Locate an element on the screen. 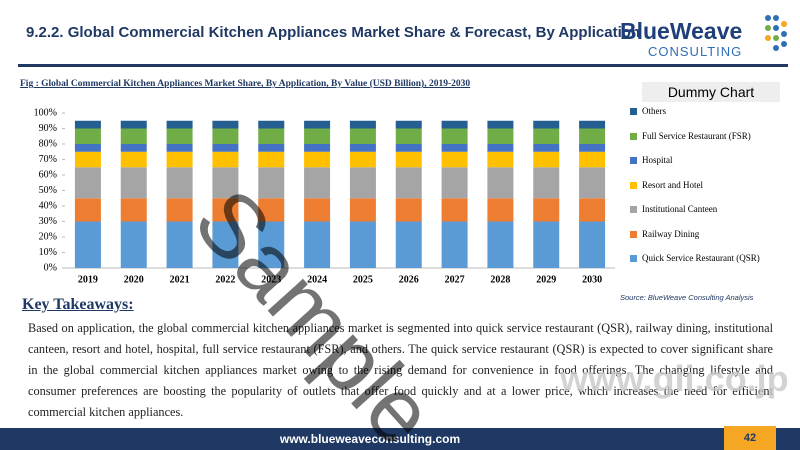  x-tick-label: 2024 is located at coordinates (317, 279).